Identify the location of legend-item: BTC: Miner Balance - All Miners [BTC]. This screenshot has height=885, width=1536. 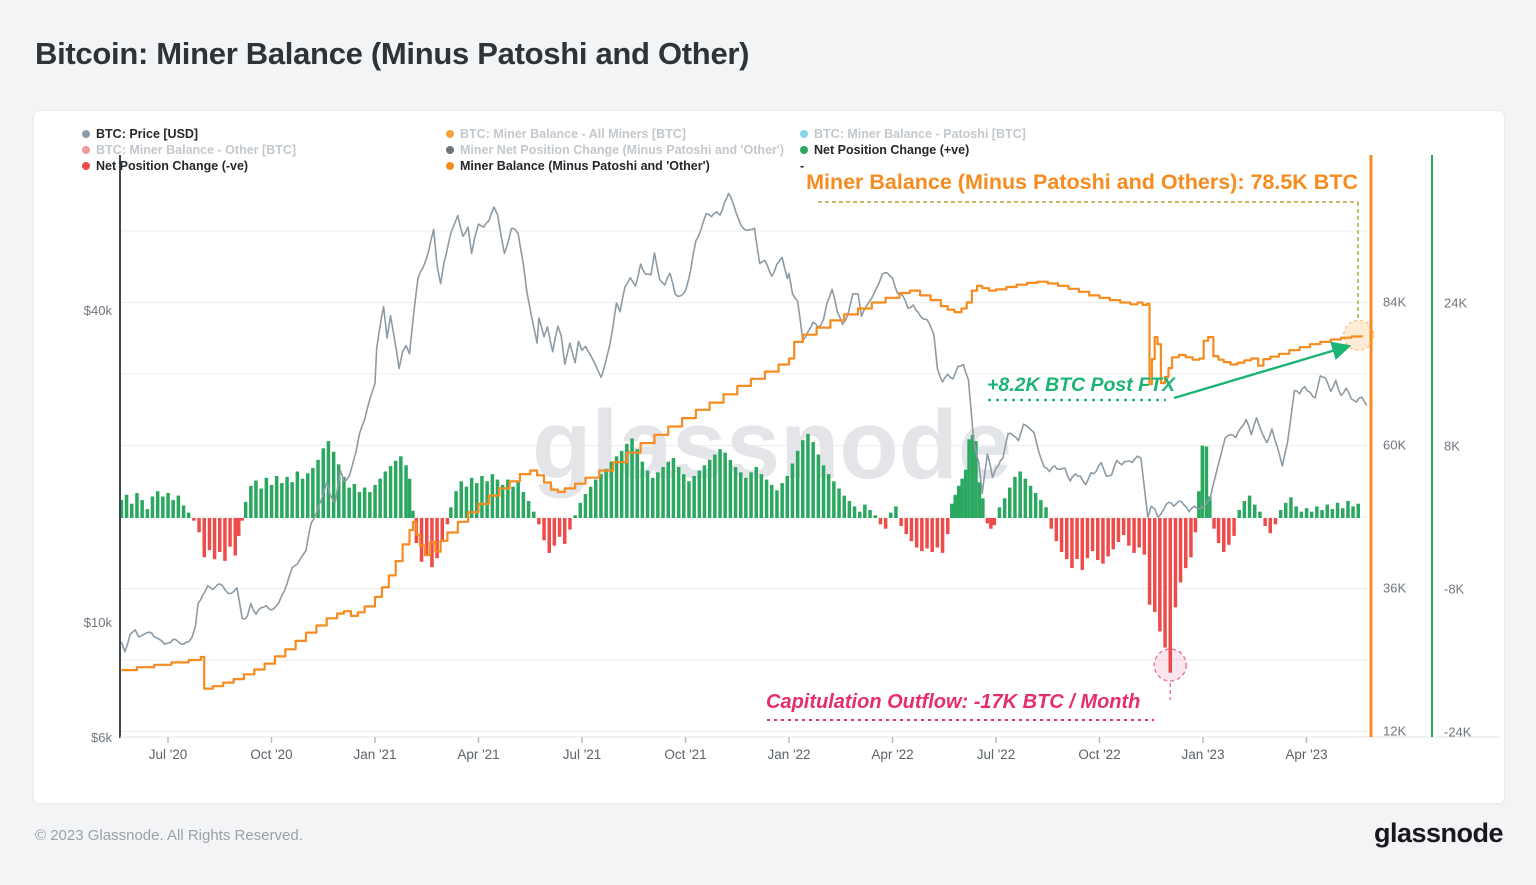
(626, 134).